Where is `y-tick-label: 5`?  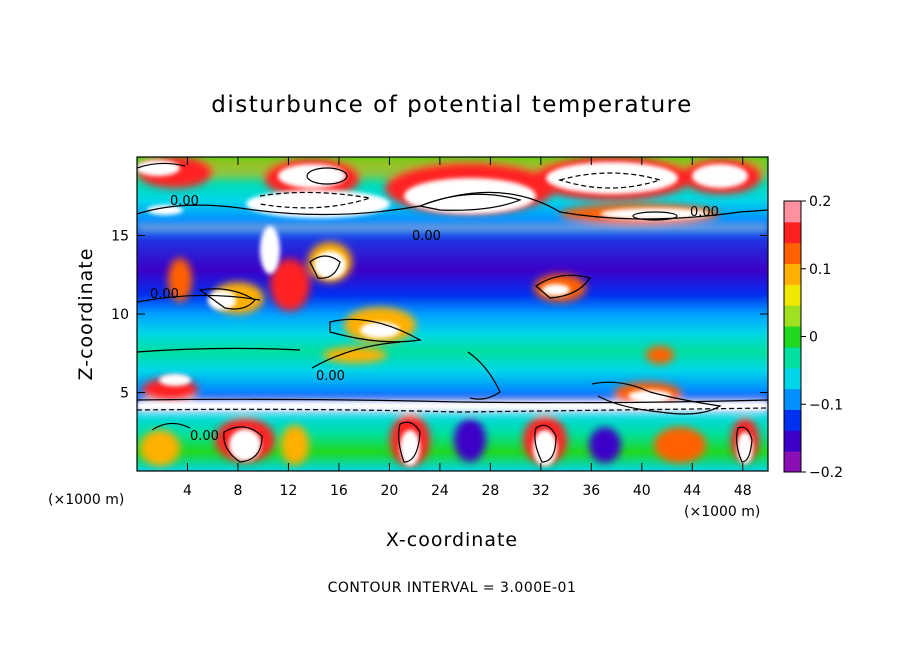 y-tick-label: 5 is located at coordinates (124, 394).